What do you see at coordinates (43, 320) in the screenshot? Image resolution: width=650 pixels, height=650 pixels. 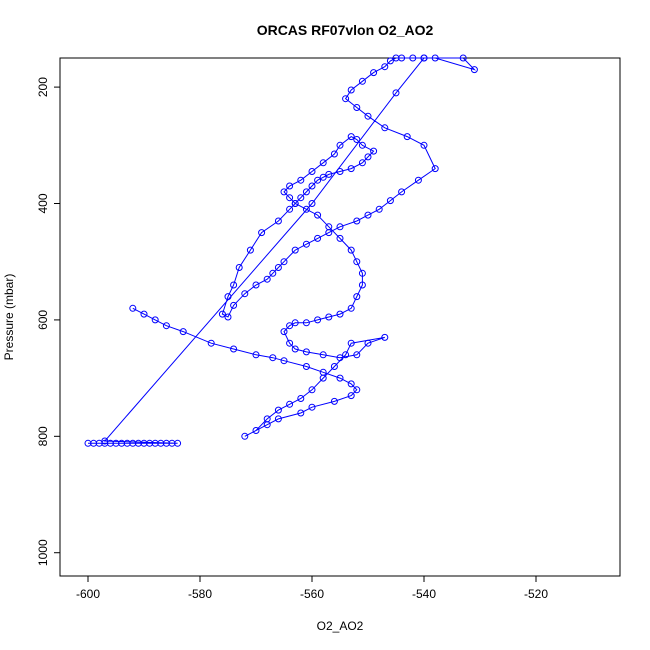 I see `y-tick-label: 600` at bounding box center [43, 320].